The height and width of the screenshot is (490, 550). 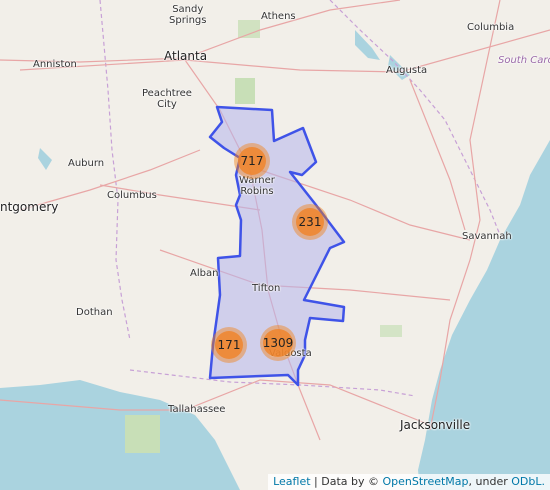 I want to click on city-label-columbus: Columbus, so click(x=132, y=195).